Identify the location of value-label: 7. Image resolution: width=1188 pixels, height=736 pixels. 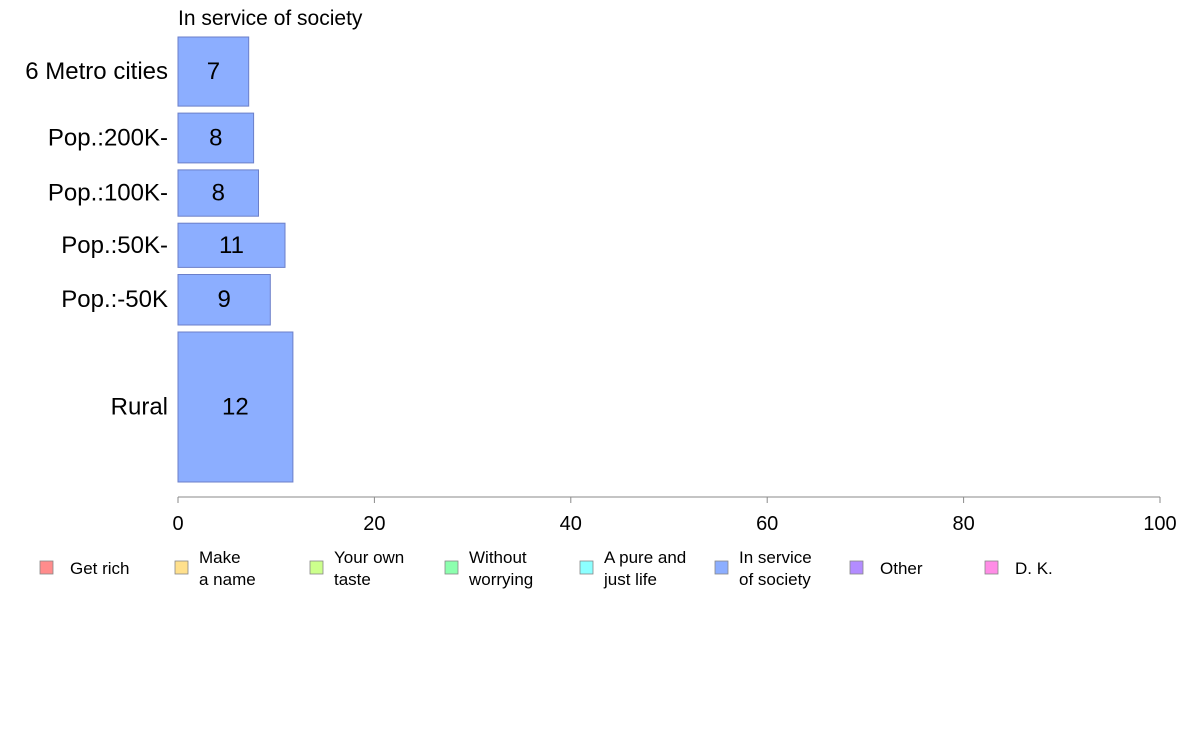
(213, 71).